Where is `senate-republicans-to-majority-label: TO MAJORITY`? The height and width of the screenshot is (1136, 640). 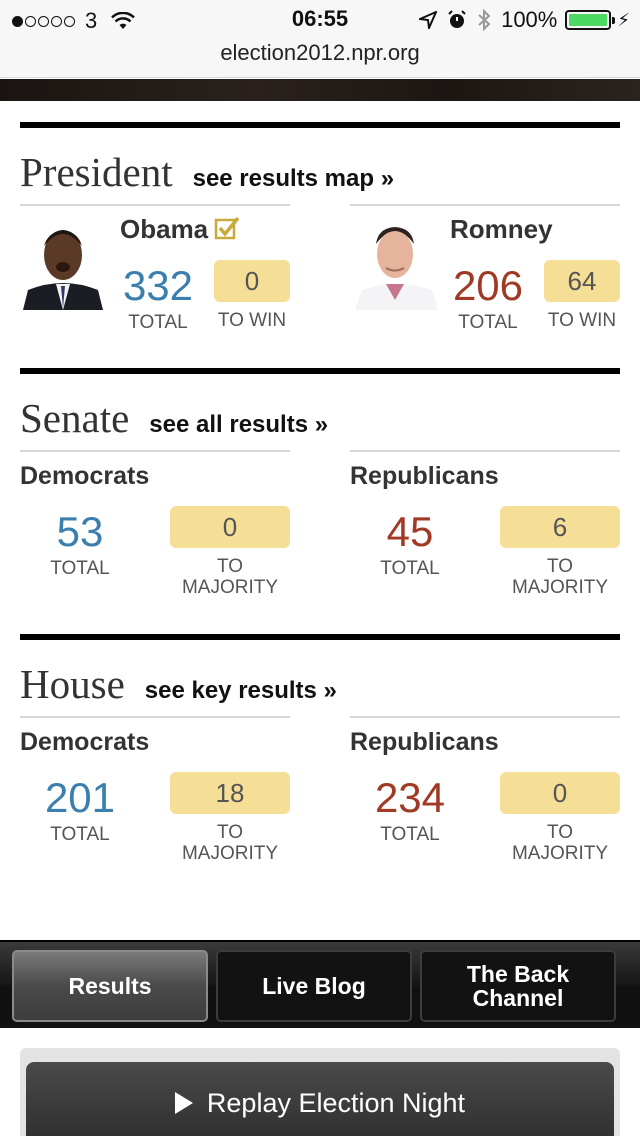 senate-republicans-to-majority-label: TO MAJORITY is located at coordinates (560, 577).